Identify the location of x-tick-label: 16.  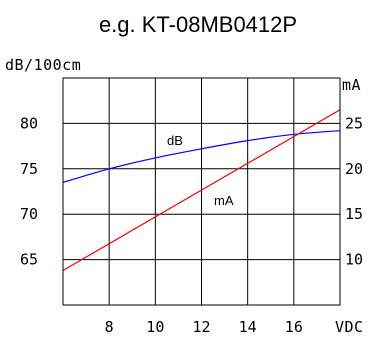
(294, 327).